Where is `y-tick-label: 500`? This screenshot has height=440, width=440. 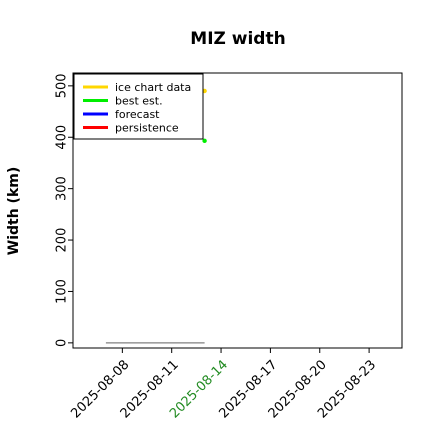 y-tick-label: 500 is located at coordinates (62, 85).